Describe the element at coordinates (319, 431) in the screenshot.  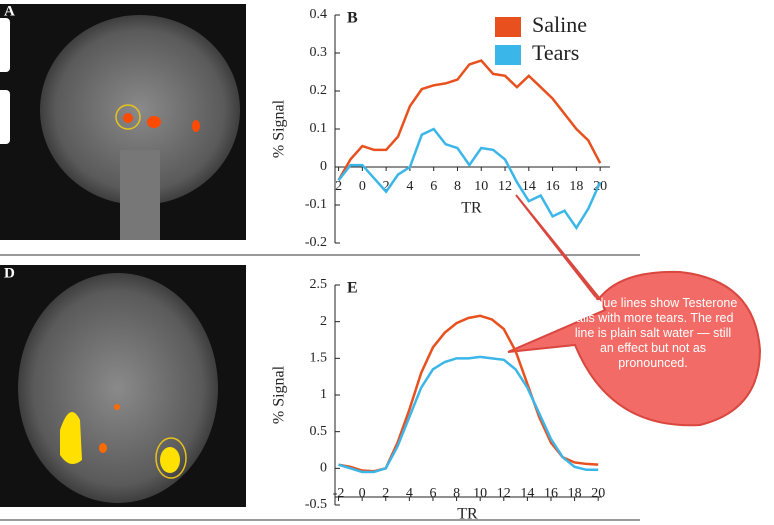
I see `y-tick-label: 0.5` at that location.